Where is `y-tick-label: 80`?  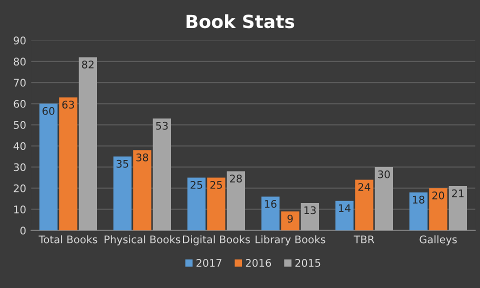 y-tick-label: 80 is located at coordinates (20, 62).